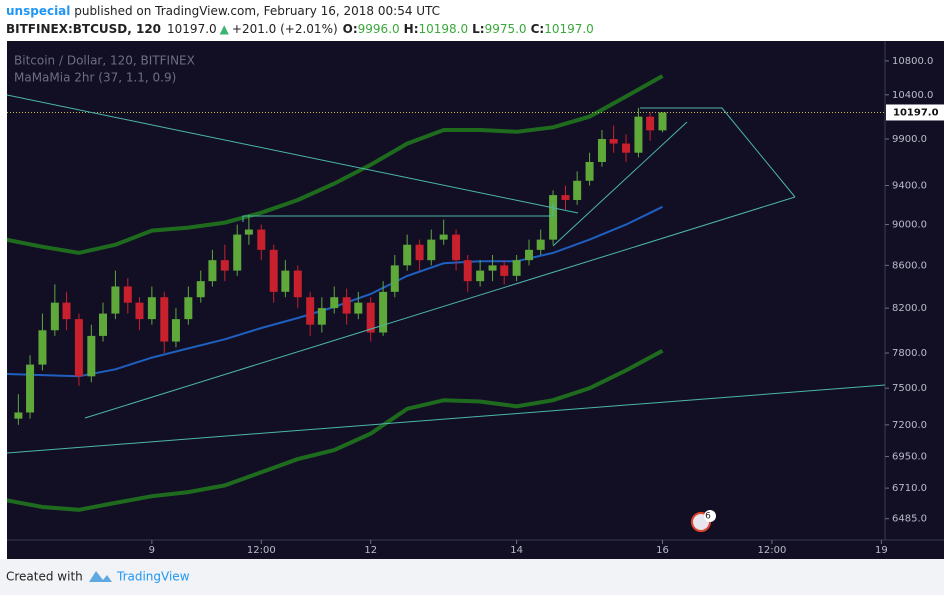 The height and width of the screenshot is (599, 944). Describe the element at coordinates (444, 29) in the screenshot. I see `high-value: 10198.0` at that location.